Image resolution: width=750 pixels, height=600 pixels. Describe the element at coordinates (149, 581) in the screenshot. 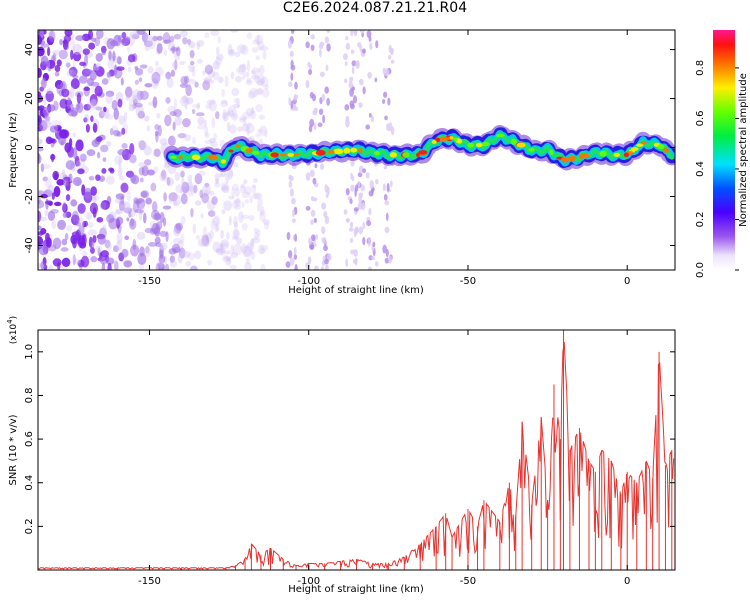

I see `x-tick-label: -150` at that location.